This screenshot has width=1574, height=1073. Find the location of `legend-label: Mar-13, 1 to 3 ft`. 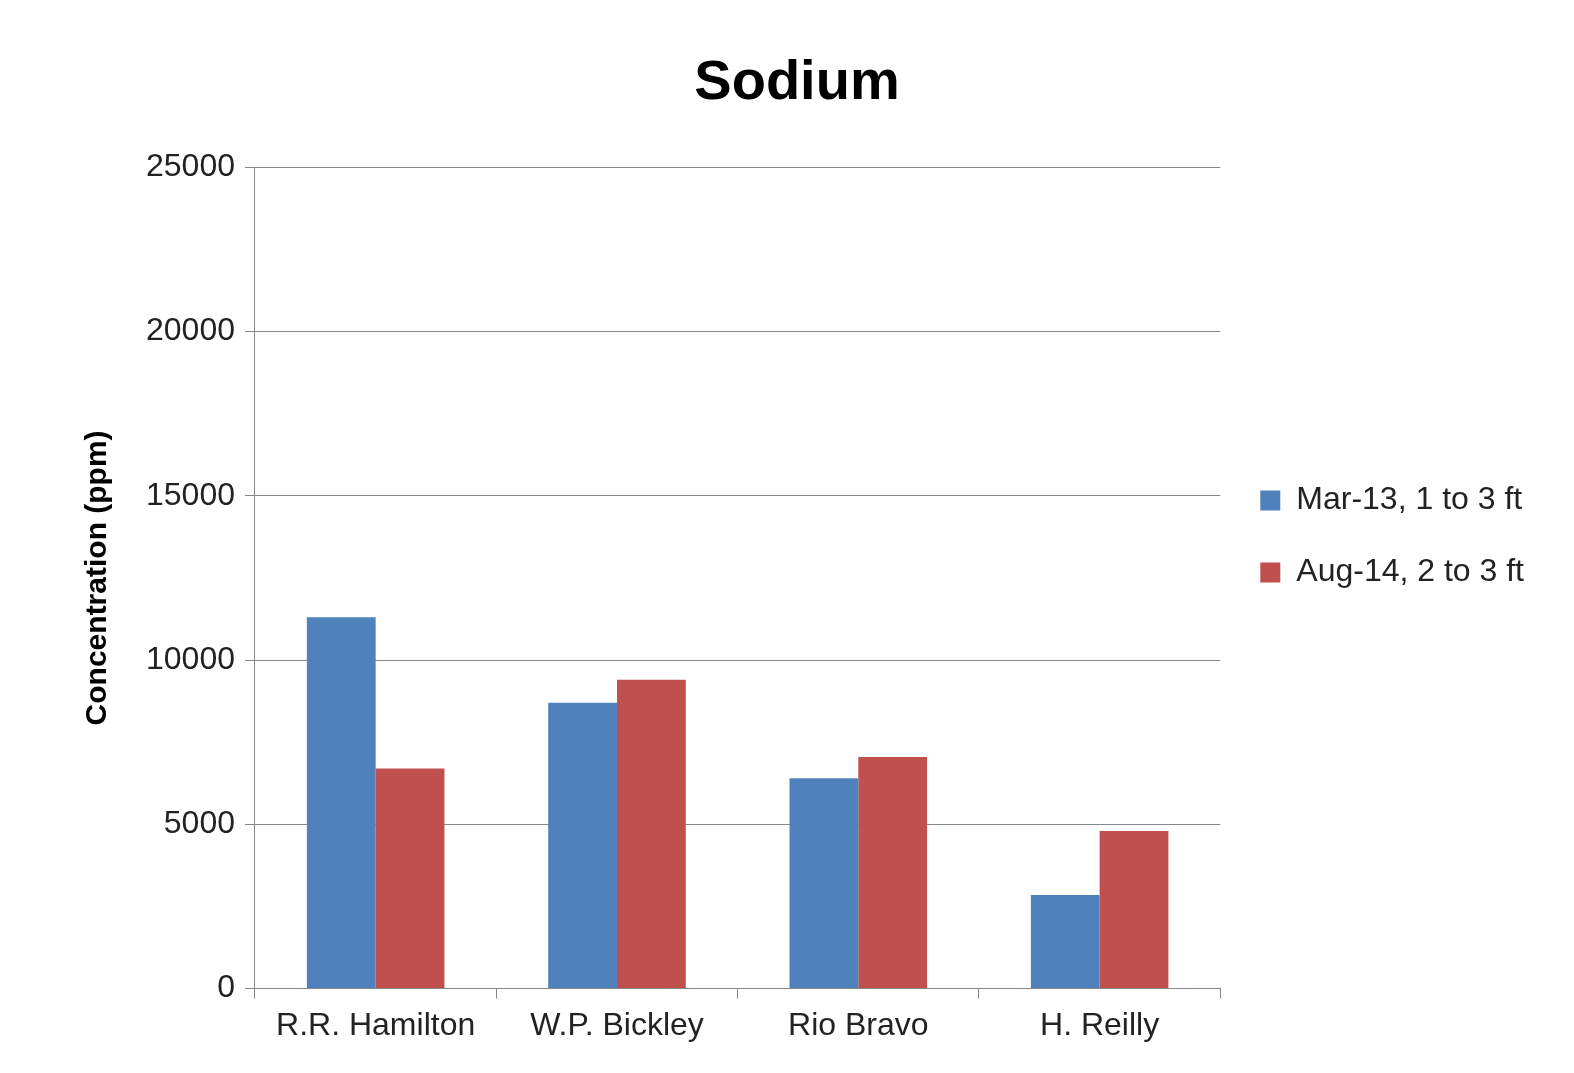

legend-label: Mar-13, 1 to 3 ft is located at coordinates (1409, 498).